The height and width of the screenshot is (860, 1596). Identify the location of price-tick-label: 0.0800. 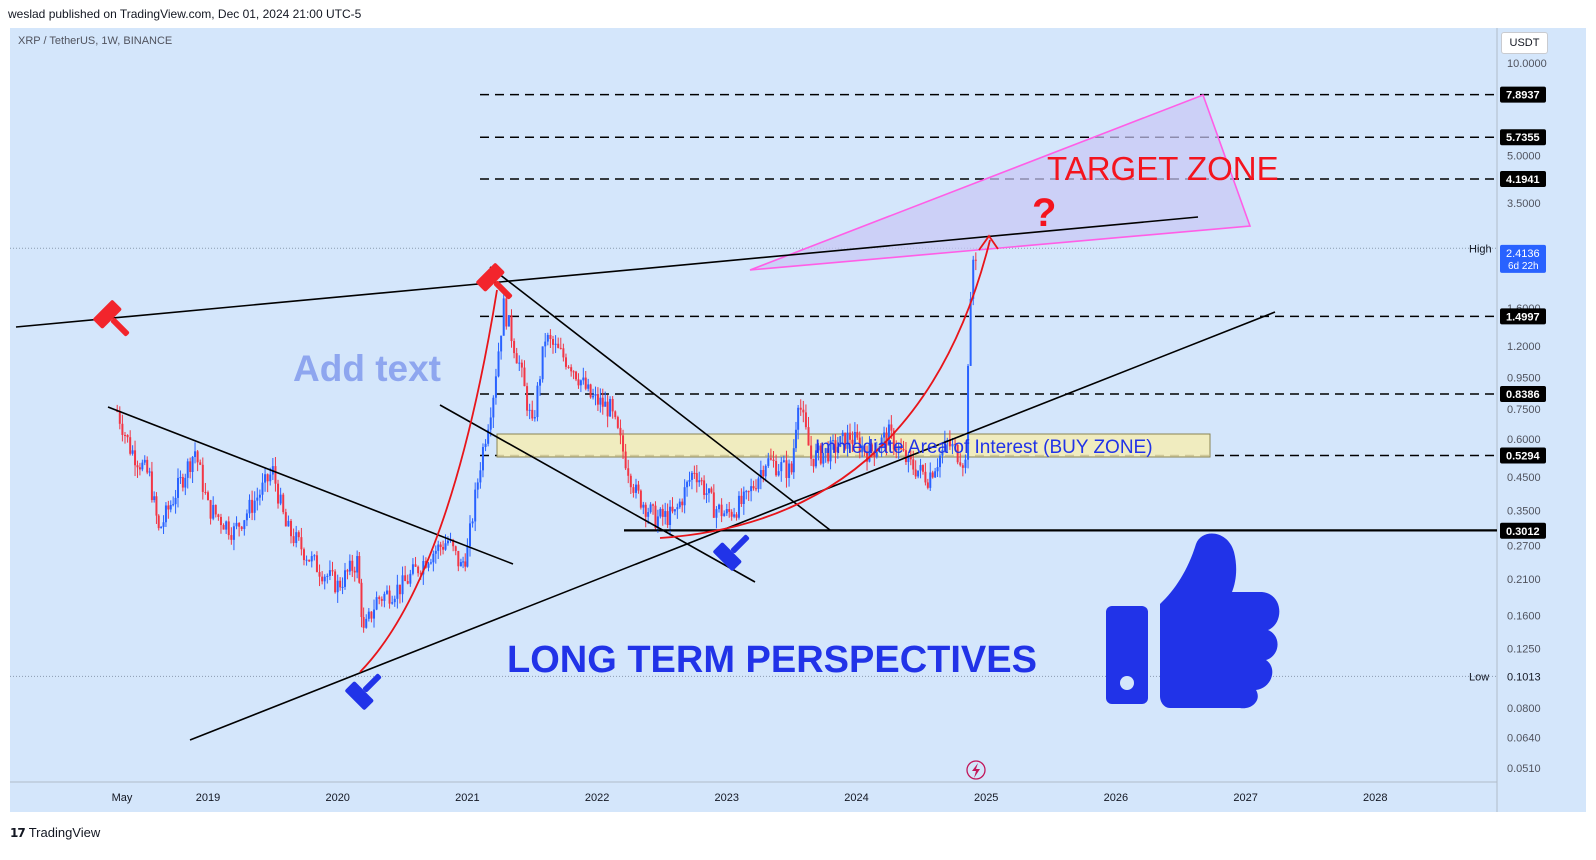
(1524, 709).